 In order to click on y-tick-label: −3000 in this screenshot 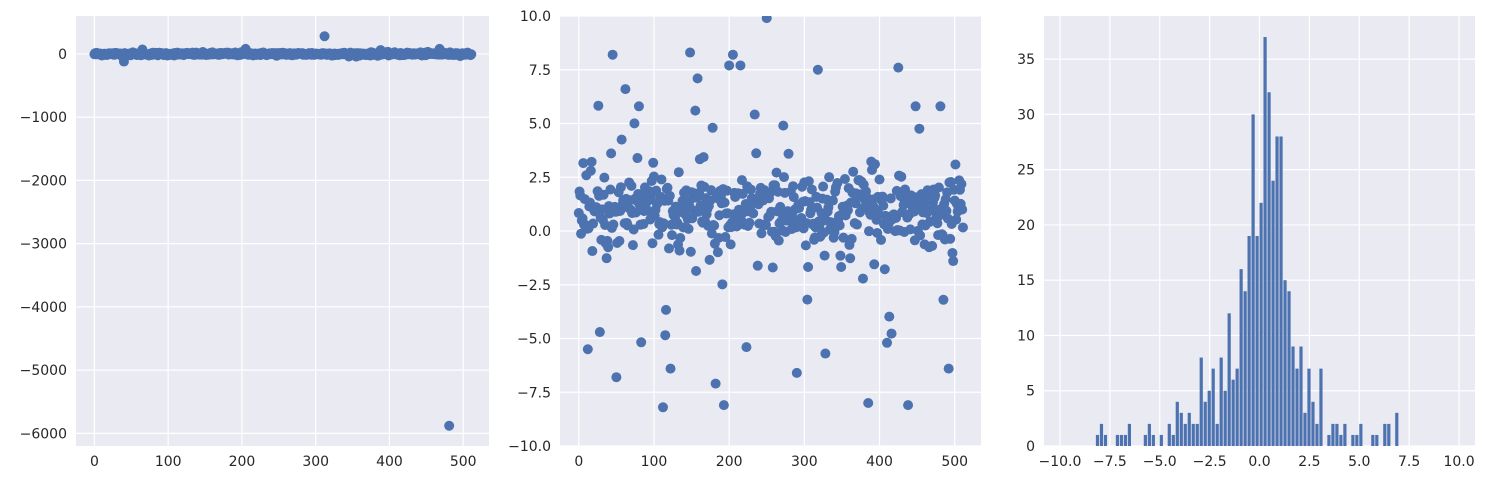, I will do `click(43, 245)`.